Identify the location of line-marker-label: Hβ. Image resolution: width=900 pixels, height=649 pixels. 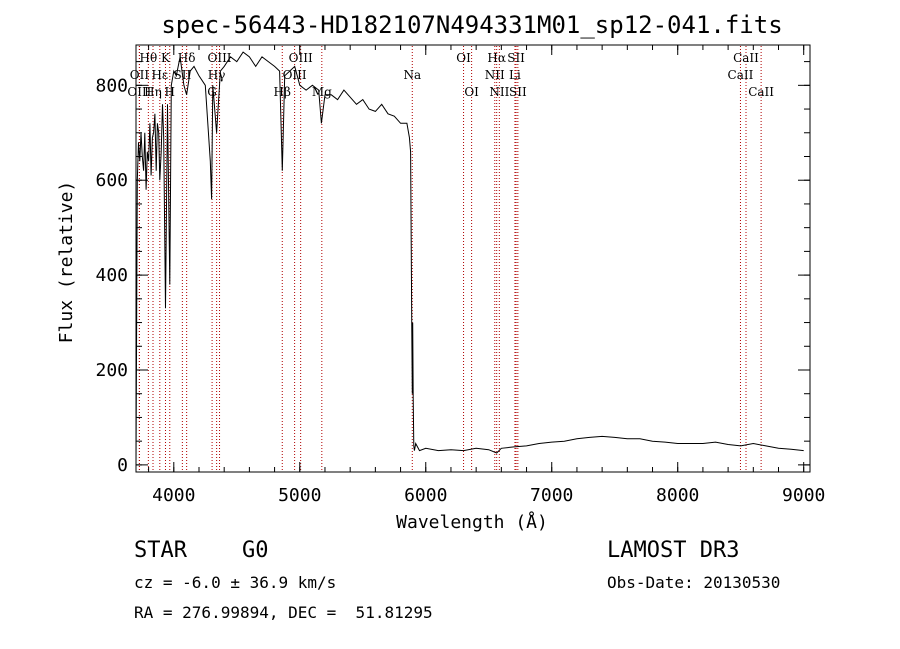
(282, 92).